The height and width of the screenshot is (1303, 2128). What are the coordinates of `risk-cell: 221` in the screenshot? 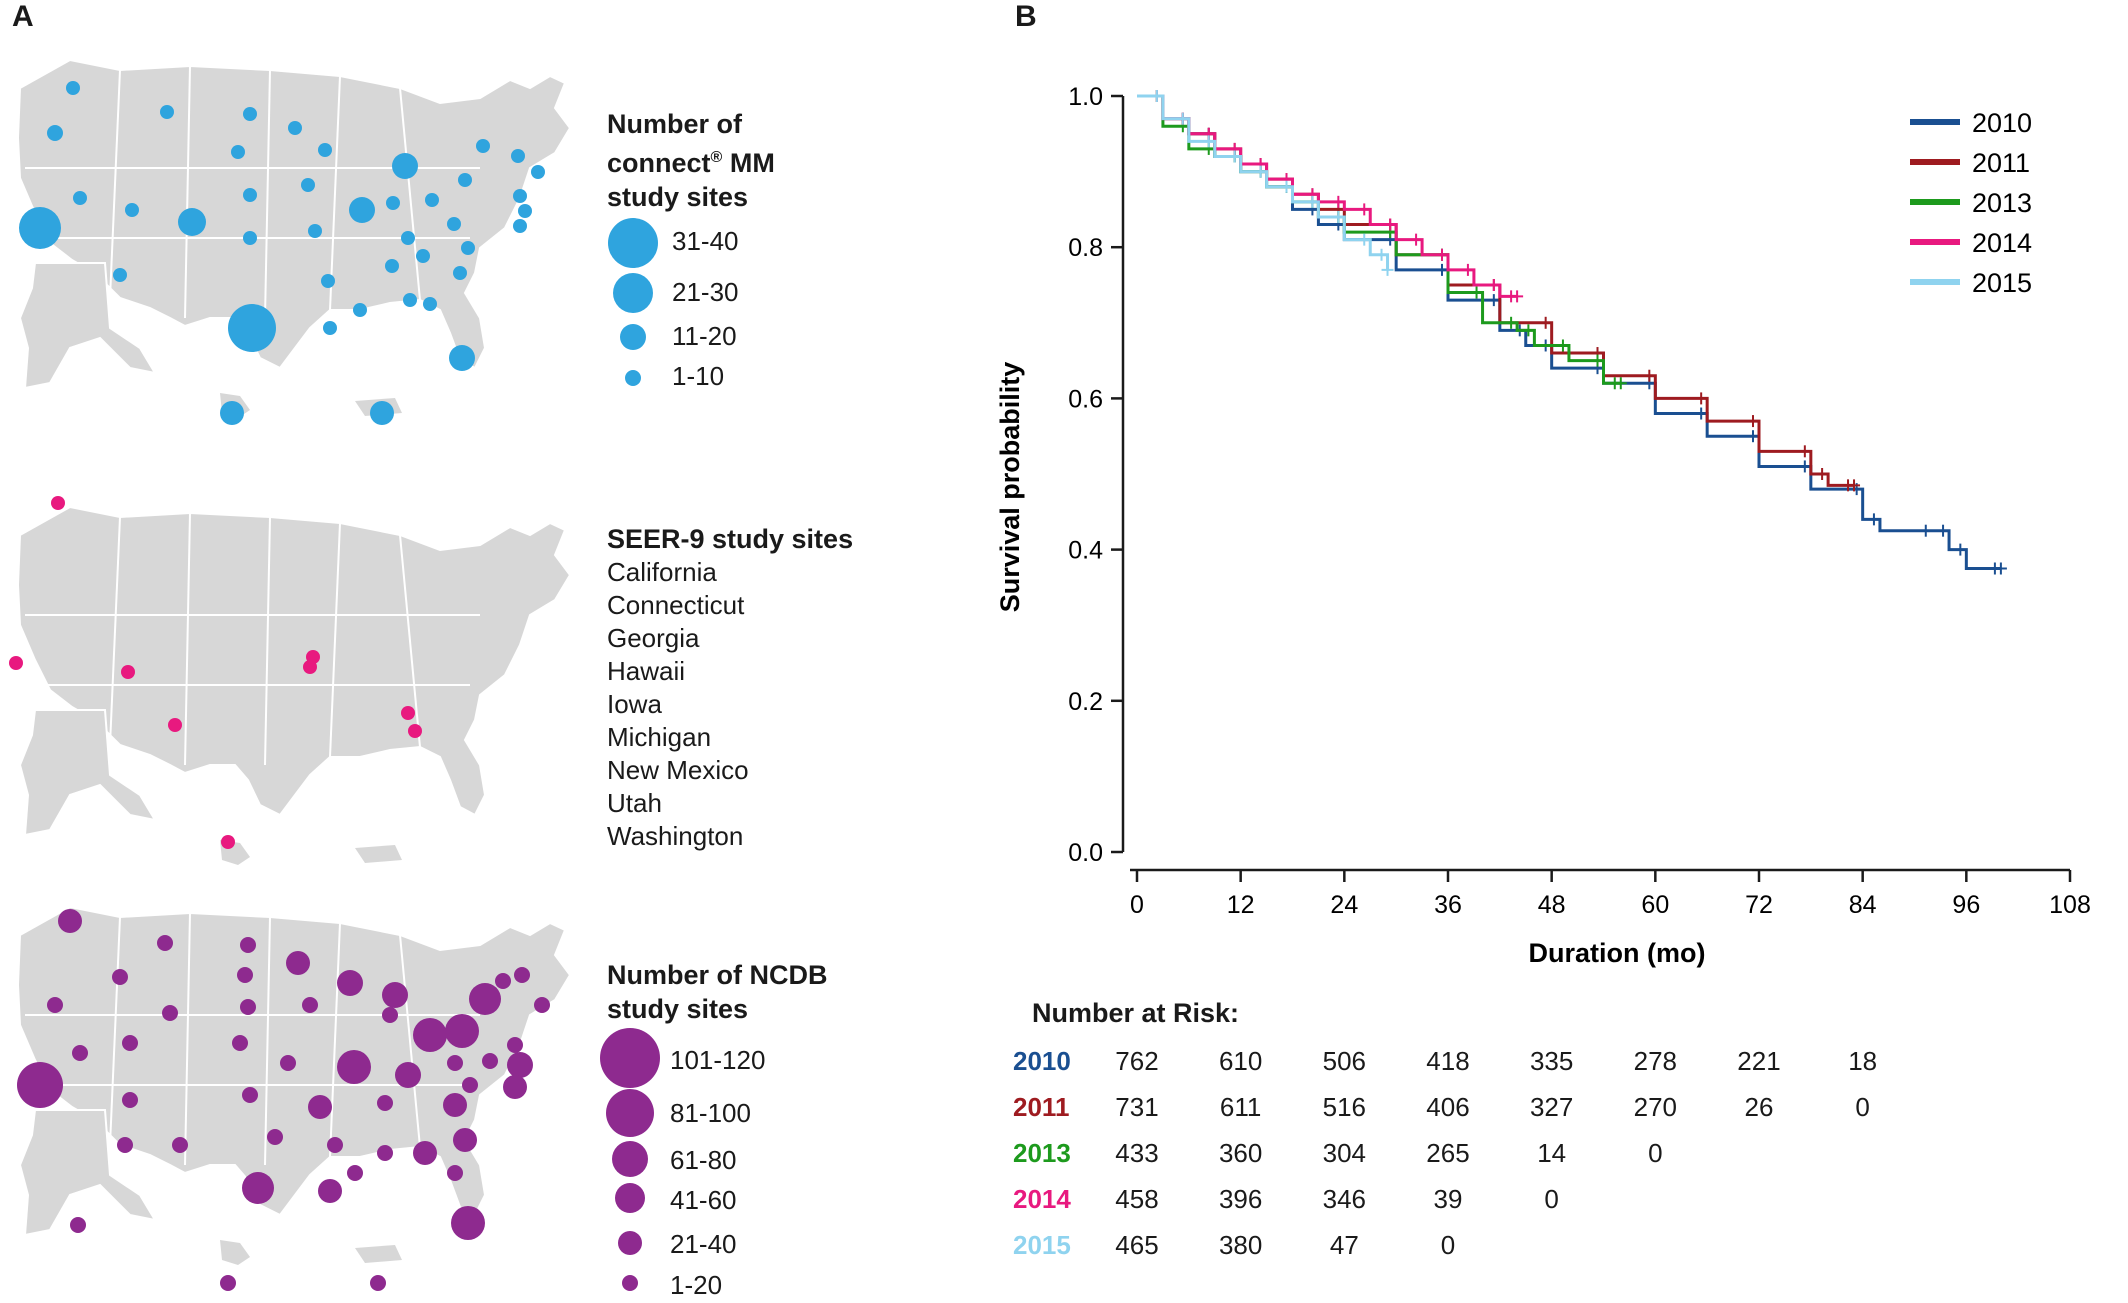 It's located at (1759, 1061).